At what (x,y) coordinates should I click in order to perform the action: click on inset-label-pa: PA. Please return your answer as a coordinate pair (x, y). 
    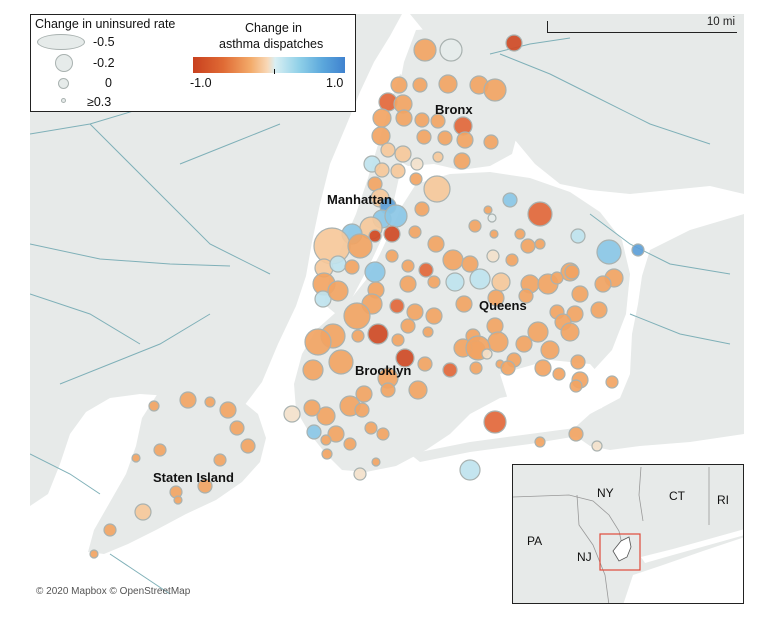
    Looking at the image, I should click on (534, 541).